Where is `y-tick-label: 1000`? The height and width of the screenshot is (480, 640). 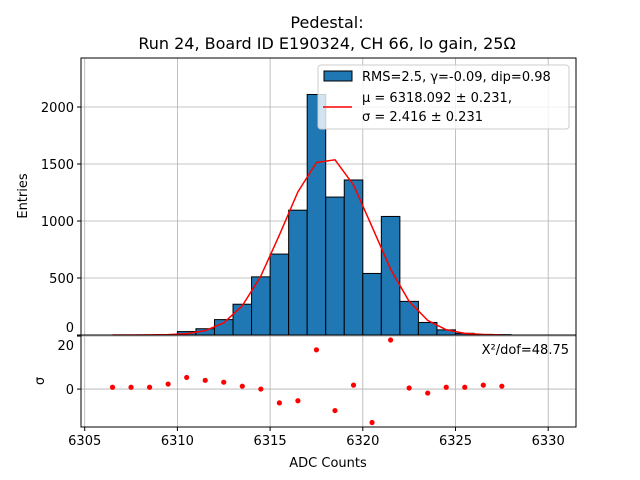 y-tick-label: 1000 is located at coordinates (57, 222).